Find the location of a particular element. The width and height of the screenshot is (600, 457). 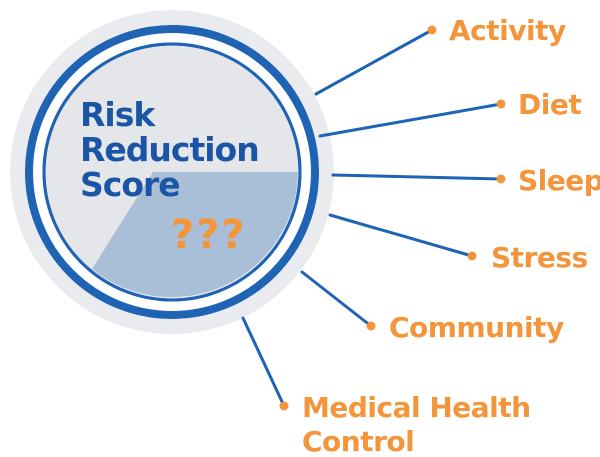

factor-label-medical-health-control-line-1: Medical Health is located at coordinates (416, 407).